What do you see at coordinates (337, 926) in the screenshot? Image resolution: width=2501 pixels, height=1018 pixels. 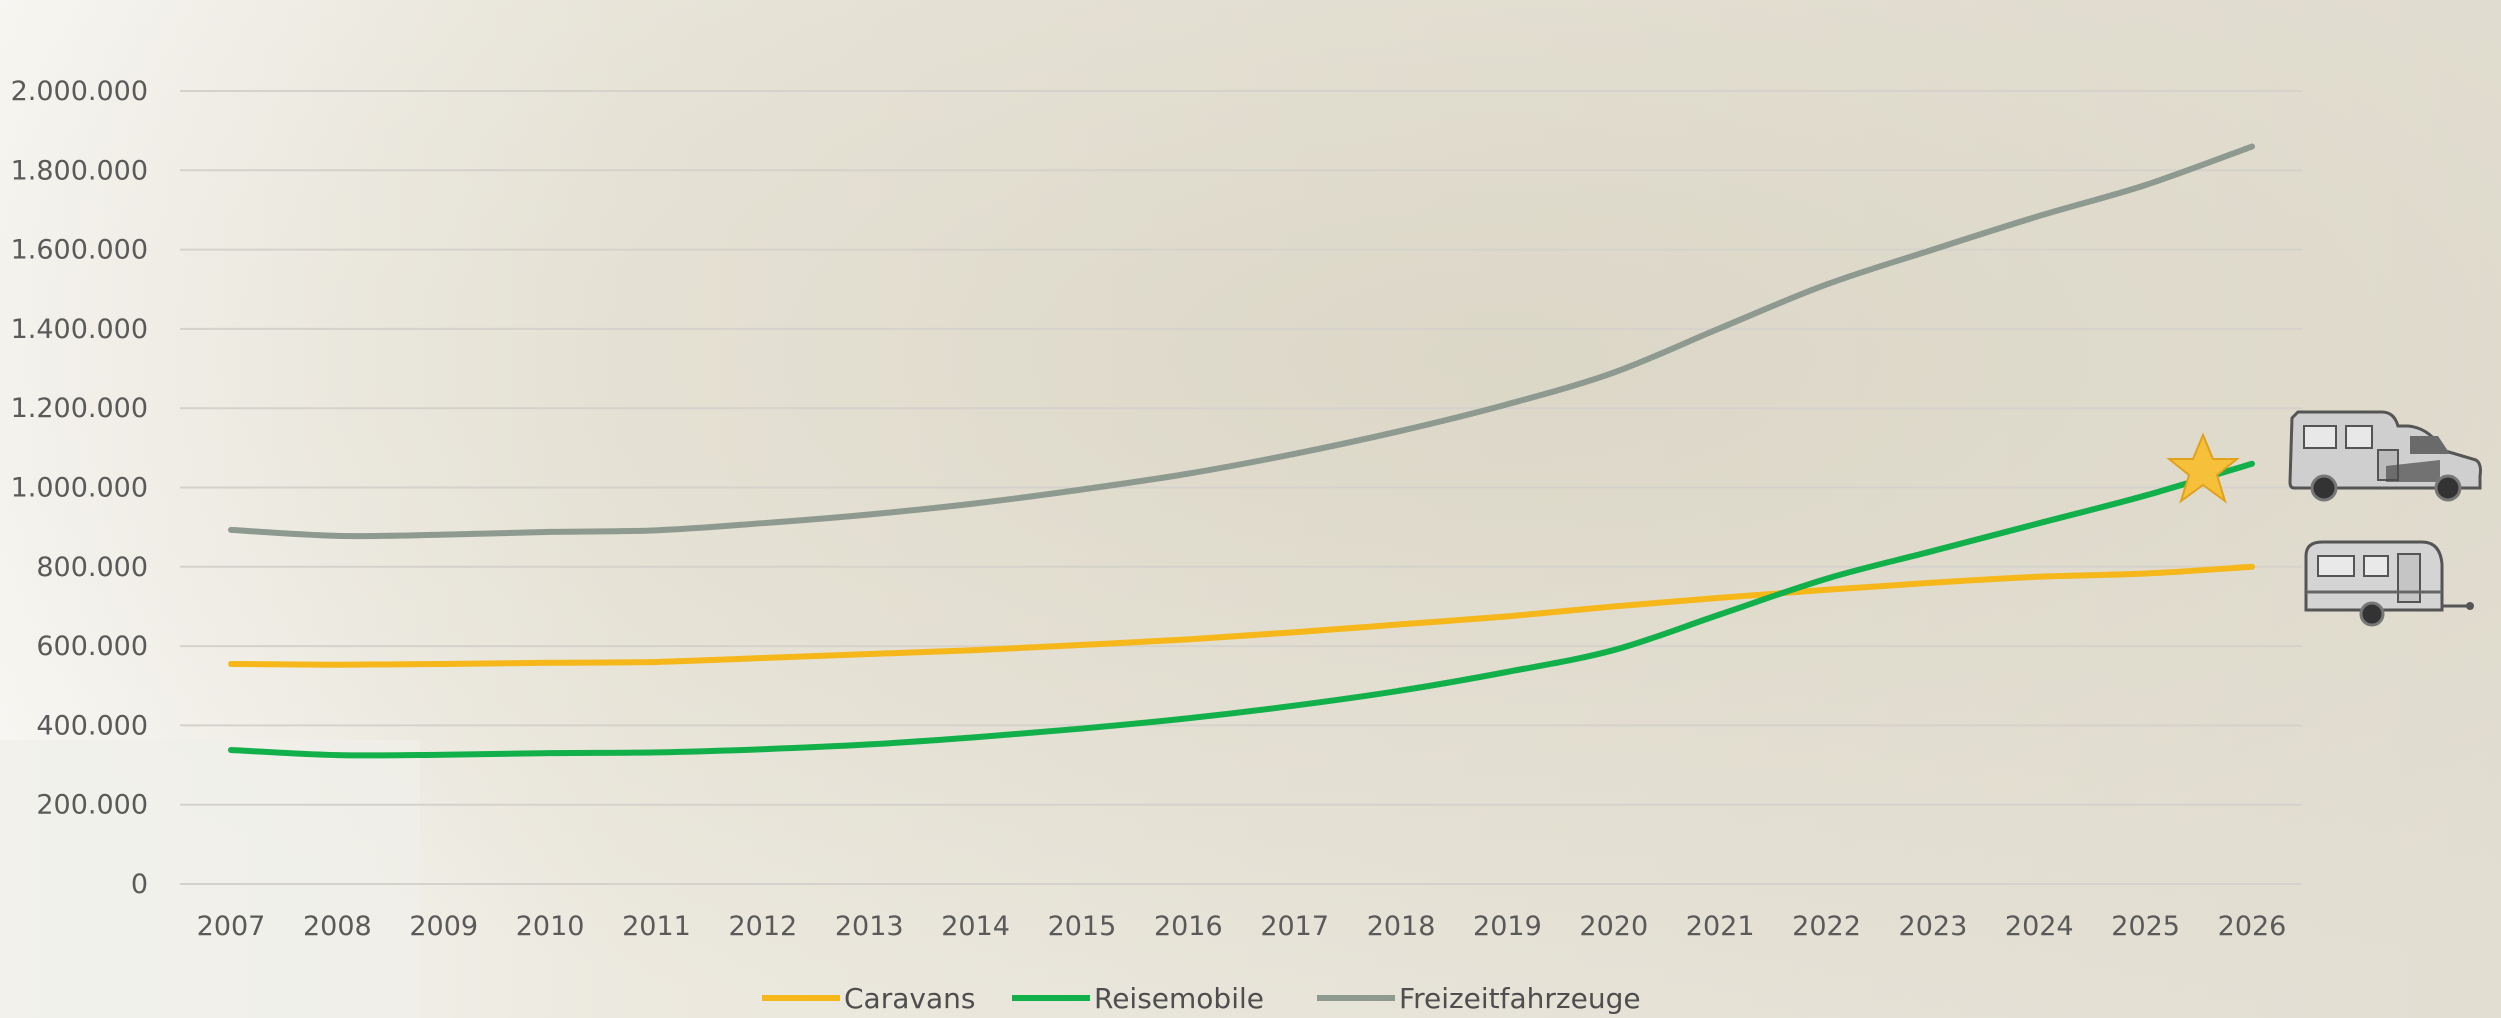 I see `x-tick-label: 2008` at bounding box center [337, 926].